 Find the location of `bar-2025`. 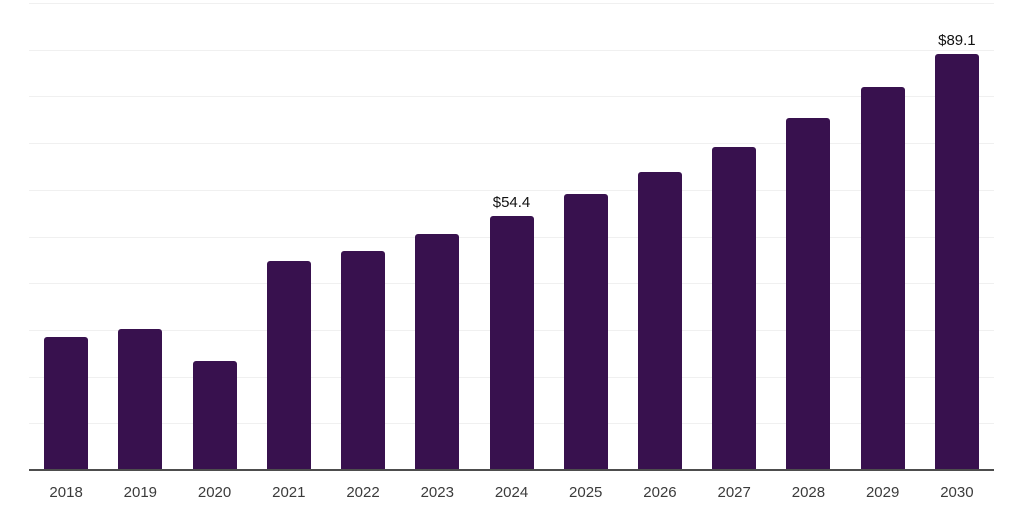

bar-2025 is located at coordinates (585, 331).